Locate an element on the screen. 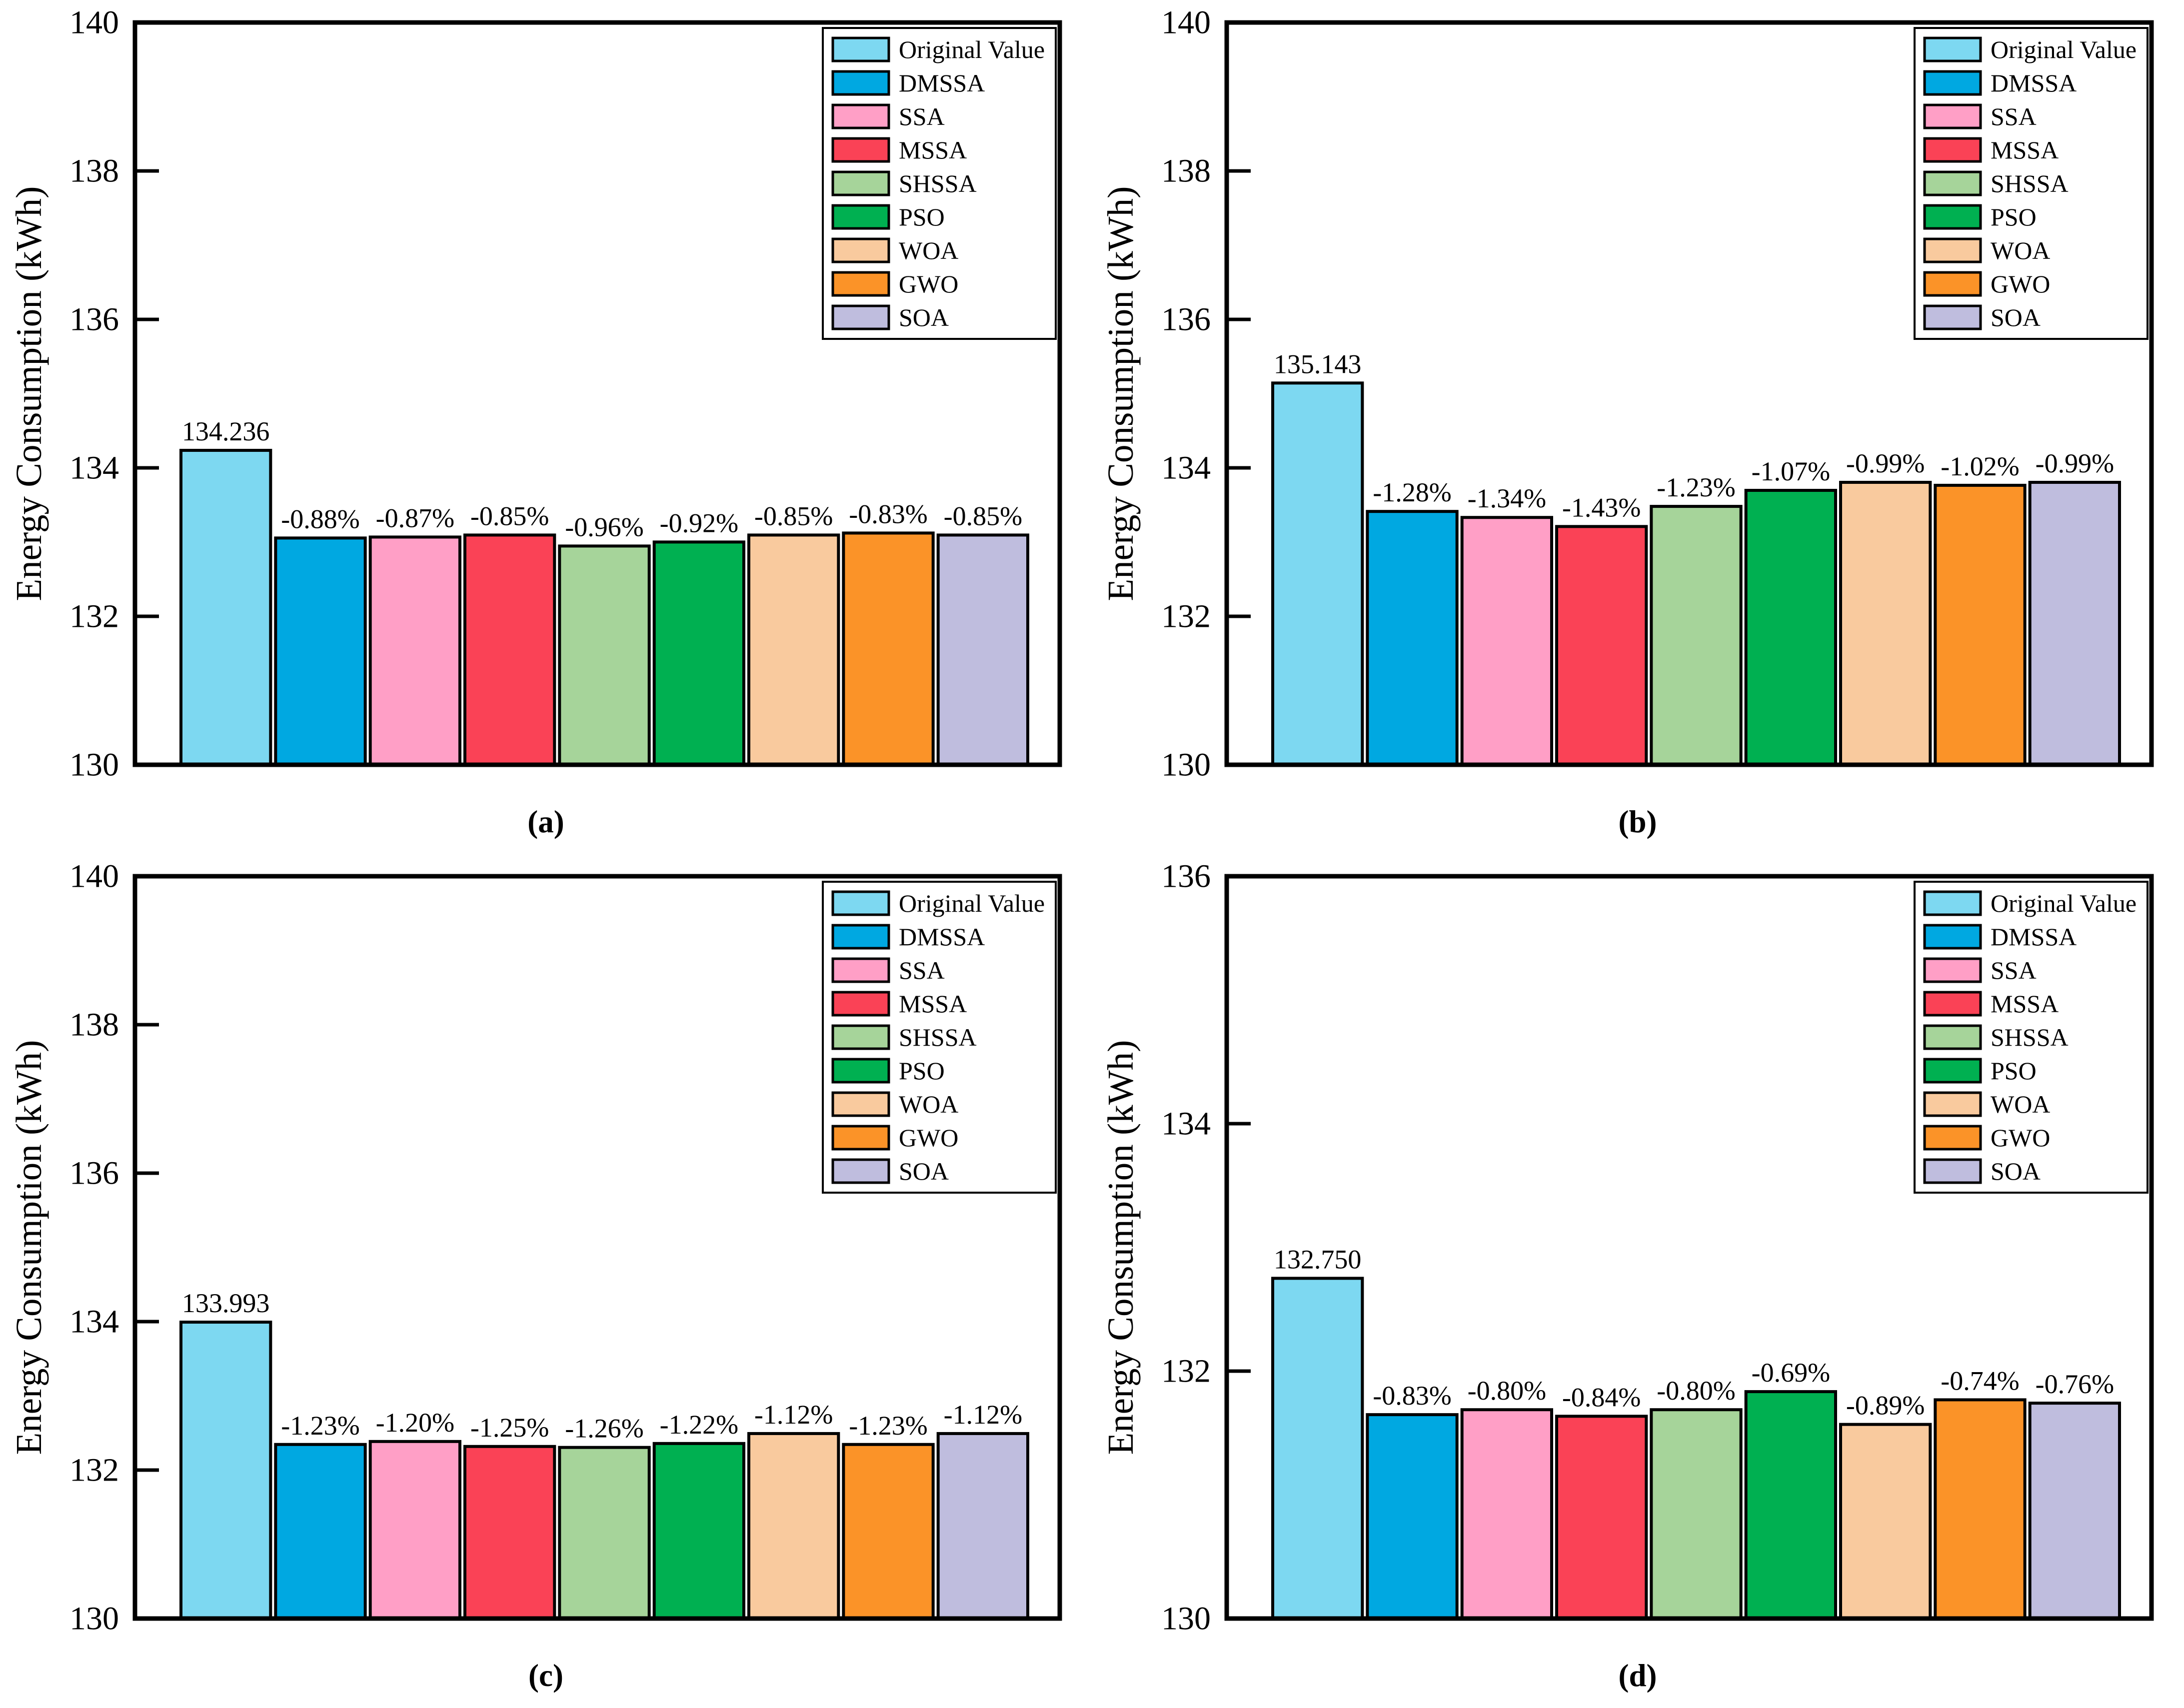 This screenshot has width=2184, height=1708. bar-label: -0.69% is located at coordinates (1791, 1373).